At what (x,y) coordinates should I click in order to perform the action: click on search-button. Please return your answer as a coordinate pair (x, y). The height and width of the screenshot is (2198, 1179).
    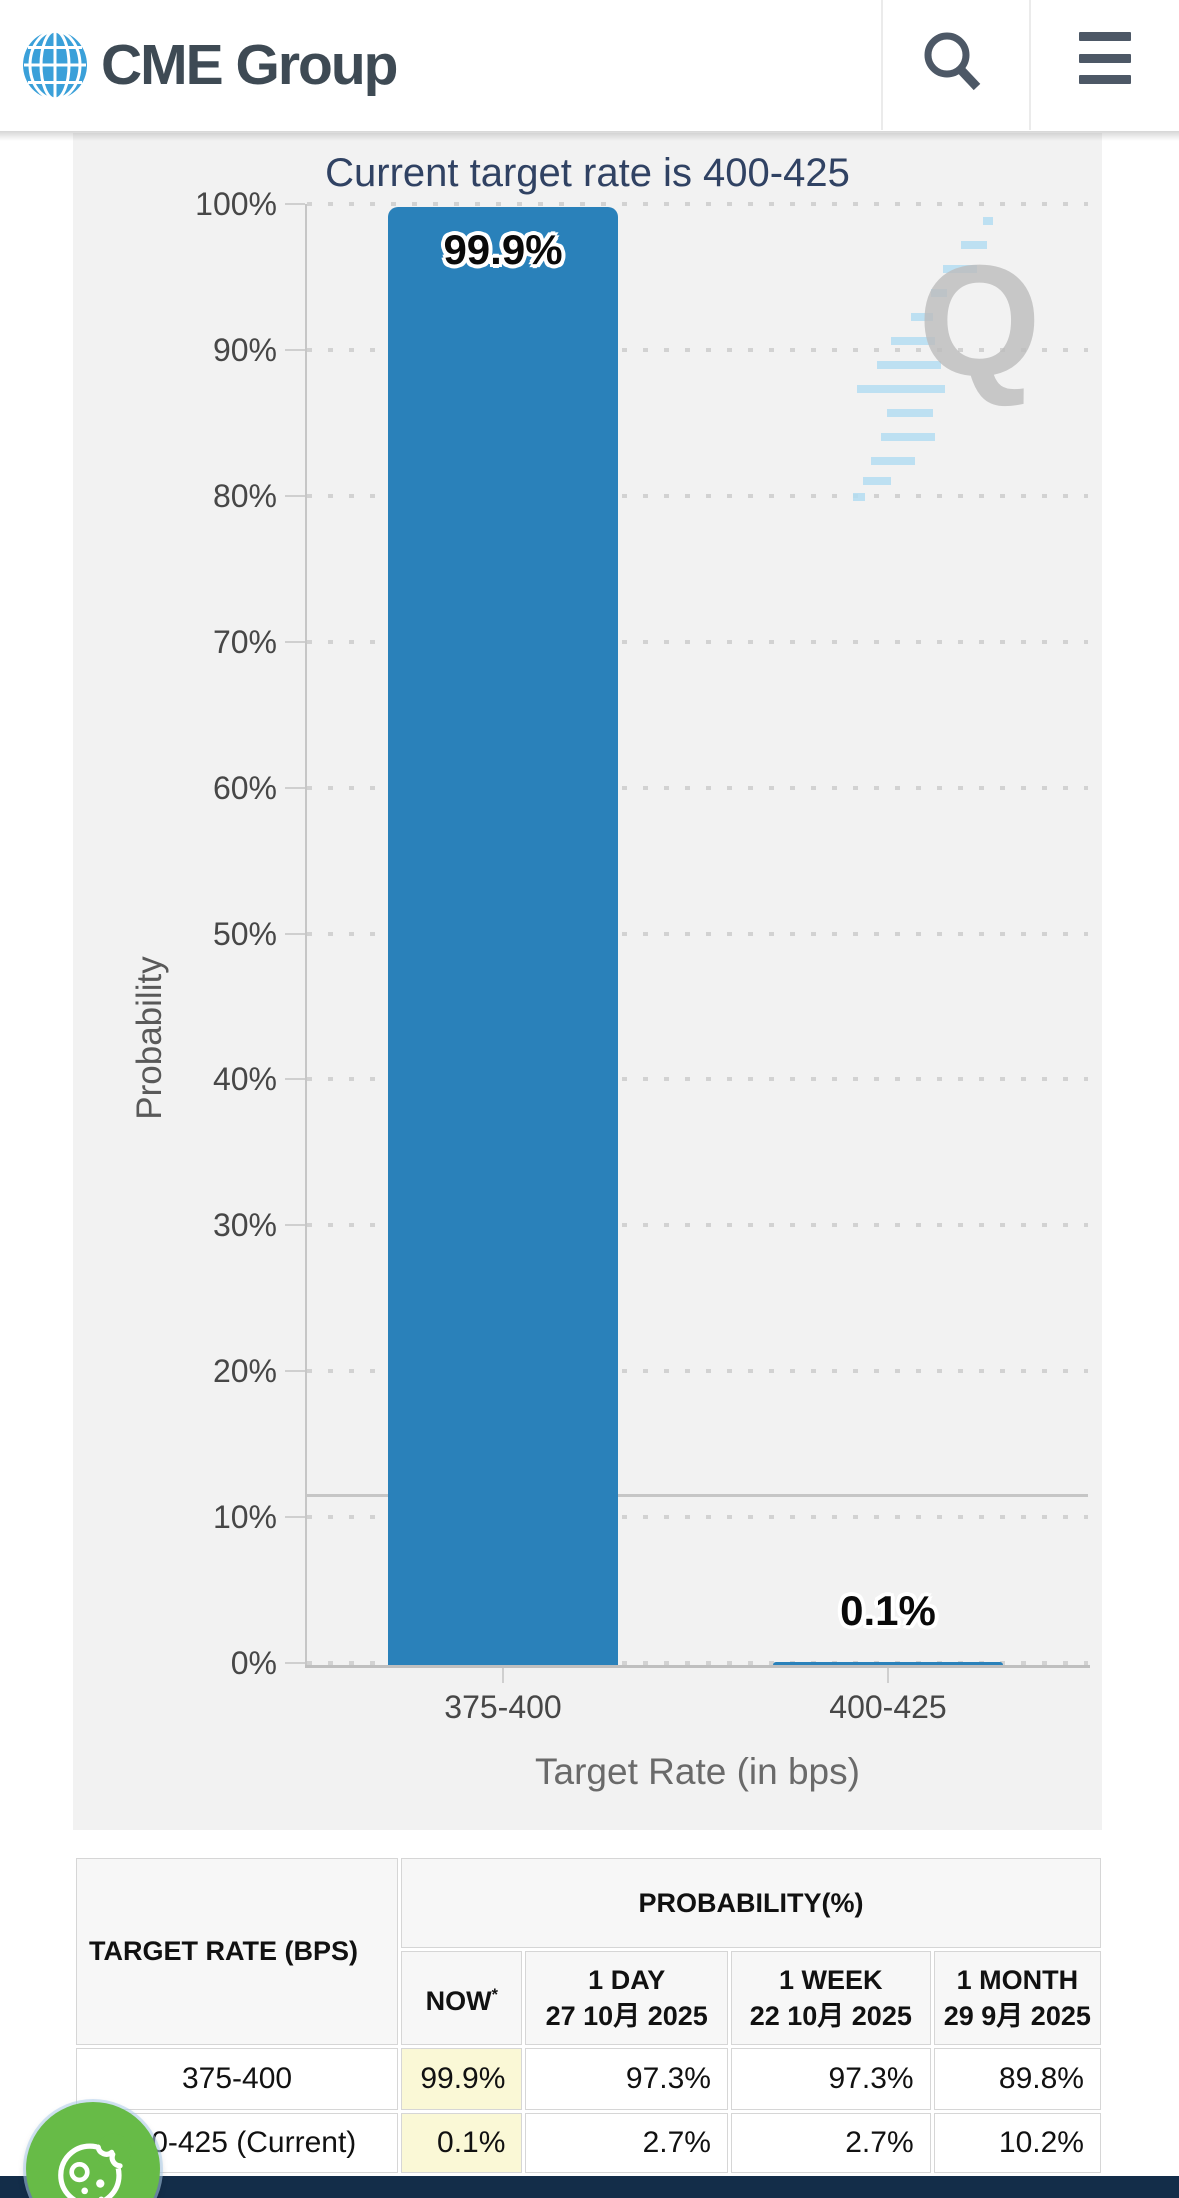
    Looking at the image, I should click on (955, 65).